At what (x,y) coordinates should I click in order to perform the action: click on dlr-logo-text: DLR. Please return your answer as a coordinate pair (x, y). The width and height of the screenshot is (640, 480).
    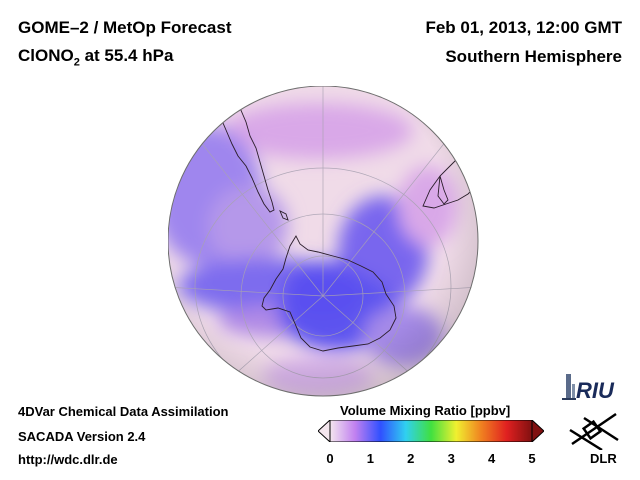
    Looking at the image, I should click on (603, 458).